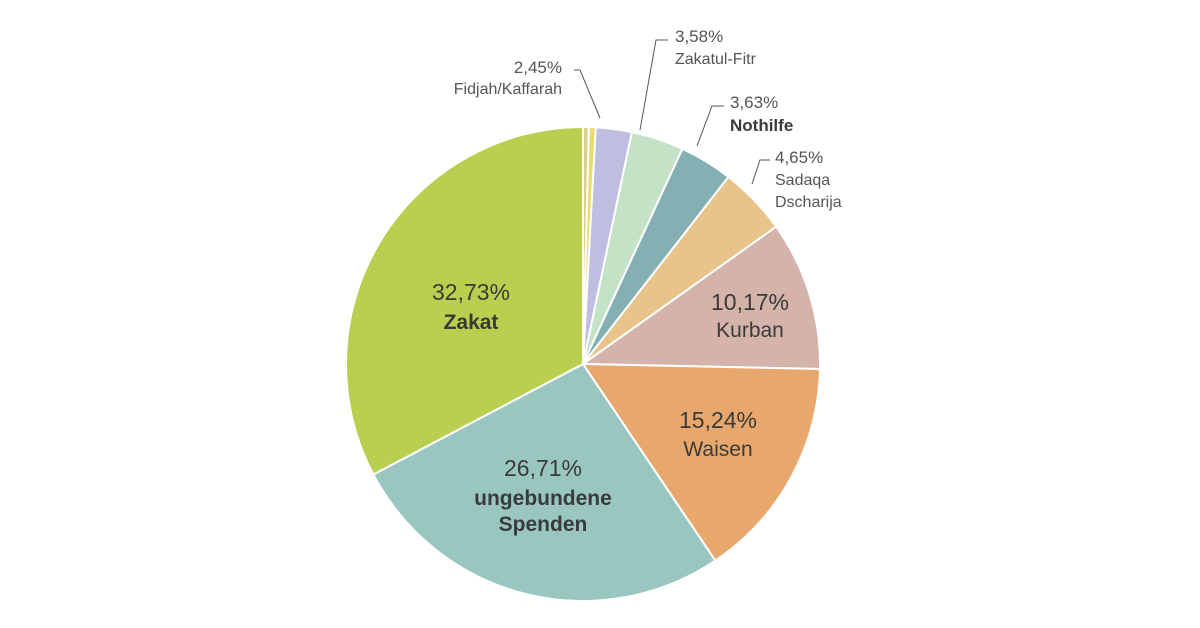  I want to click on slice-name-label: Waisen, so click(717, 449).